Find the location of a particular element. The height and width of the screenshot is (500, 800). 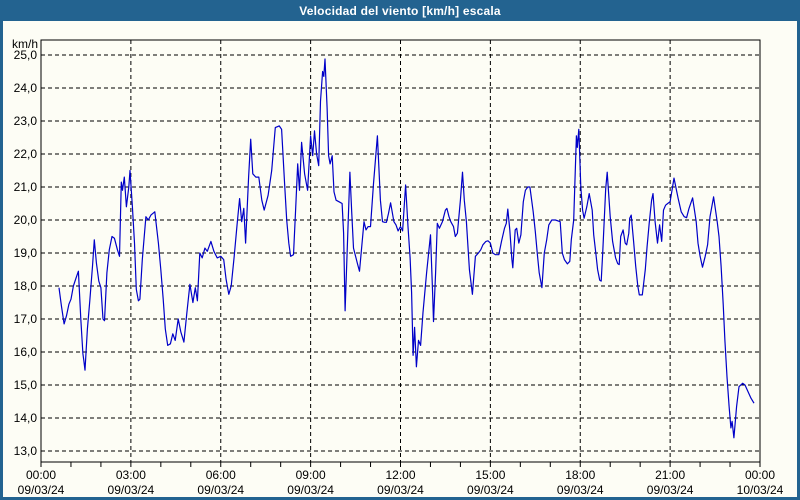

x-tick-time: 15:00 is located at coordinates (490, 475).